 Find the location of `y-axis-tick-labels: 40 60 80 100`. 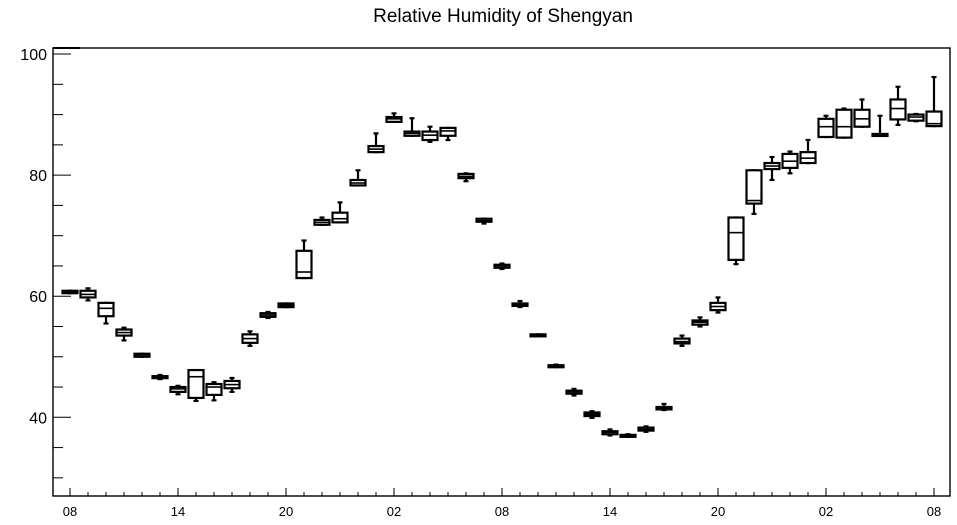

y-axis-tick-labels: 40 60 80 100 is located at coordinates (33, 237).